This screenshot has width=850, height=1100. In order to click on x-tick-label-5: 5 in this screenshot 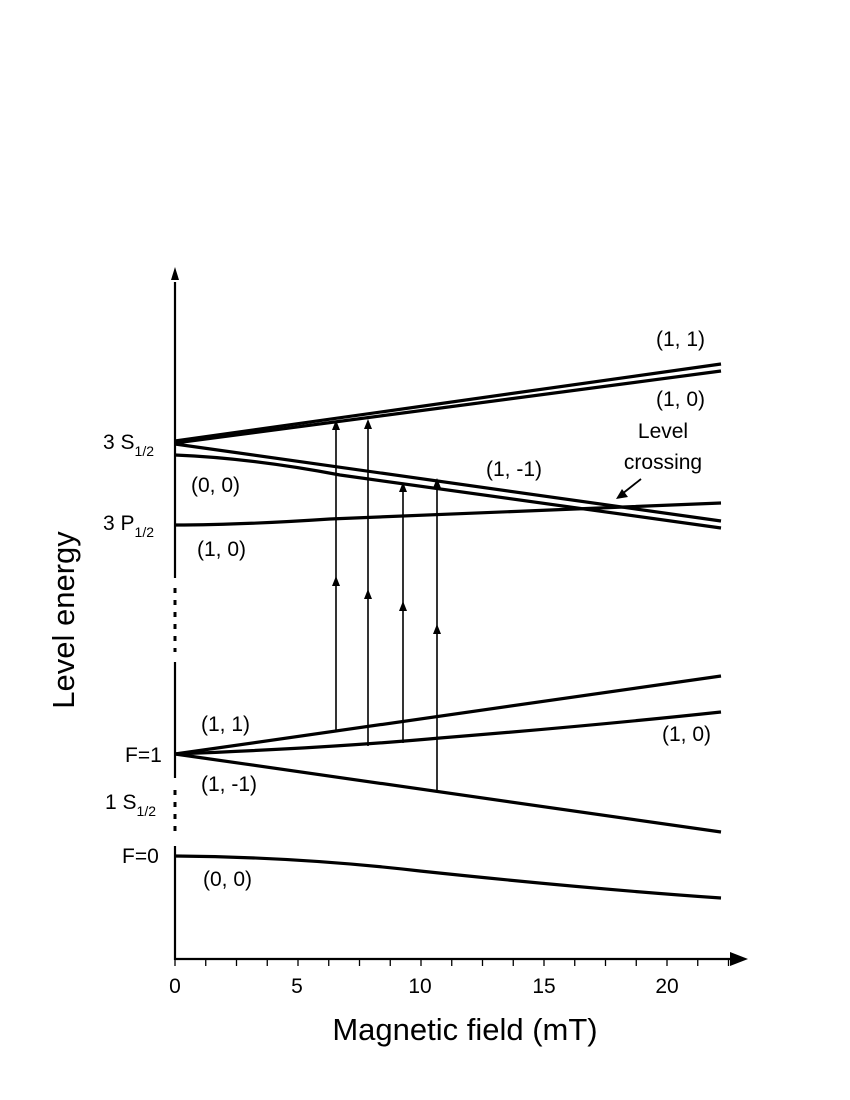, I will do `click(297, 986)`.